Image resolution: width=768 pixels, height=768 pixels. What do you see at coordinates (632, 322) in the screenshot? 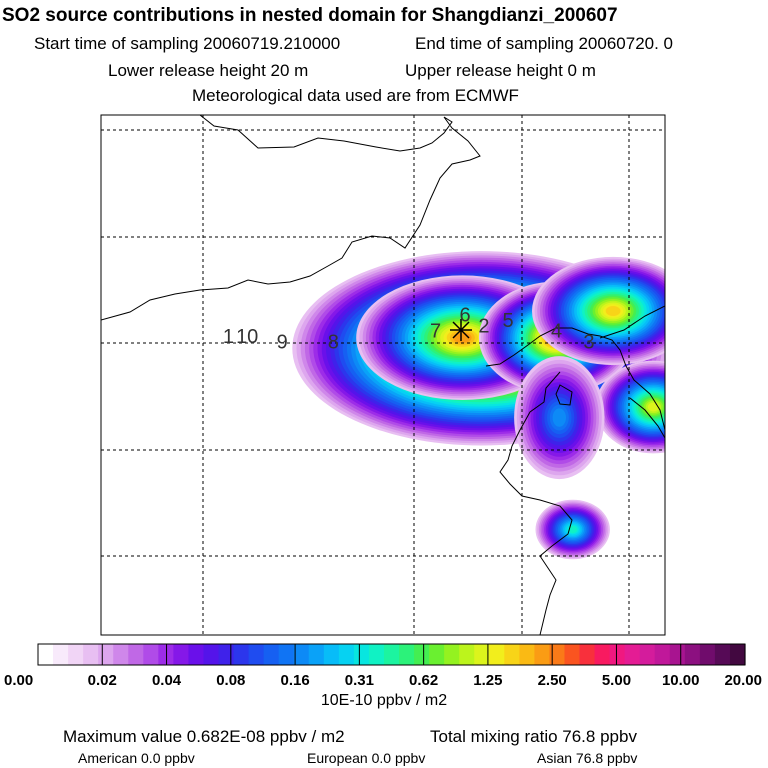
I see `coastline-liaodong` at bounding box center [632, 322].